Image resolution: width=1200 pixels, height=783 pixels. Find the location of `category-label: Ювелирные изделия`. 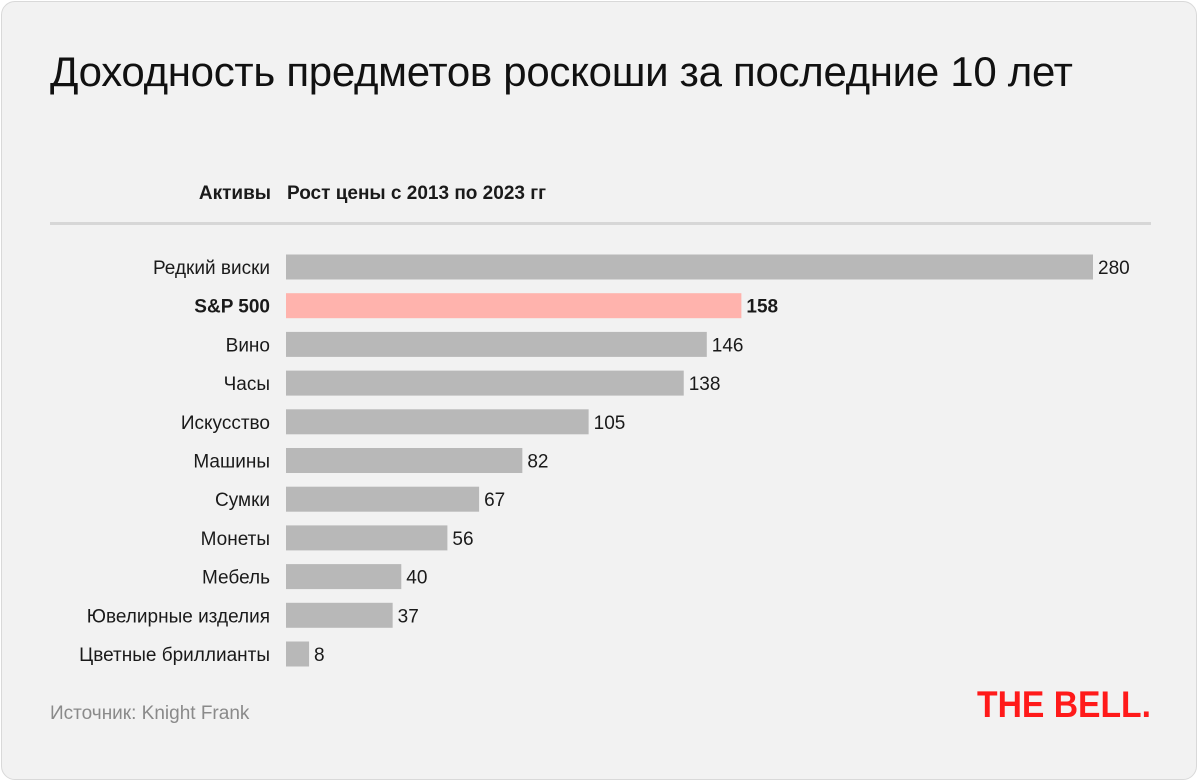

category-label: Ювелирные изделия is located at coordinates (178, 616).